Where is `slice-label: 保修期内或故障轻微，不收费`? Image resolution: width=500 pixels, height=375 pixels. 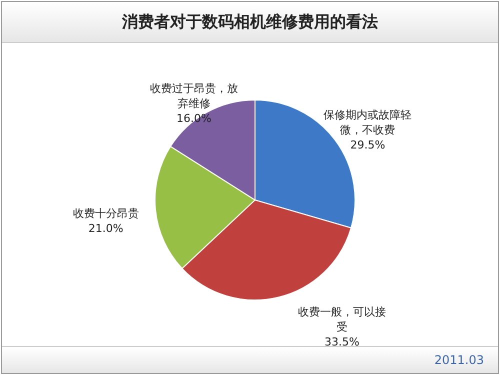 slice-label: 保修期内或故障轻微，不收费 is located at coordinates (368, 122).